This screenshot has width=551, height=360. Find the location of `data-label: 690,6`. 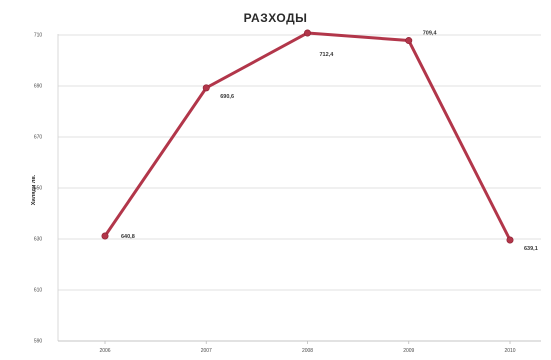

data-label: 690,6 is located at coordinates (227, 97).